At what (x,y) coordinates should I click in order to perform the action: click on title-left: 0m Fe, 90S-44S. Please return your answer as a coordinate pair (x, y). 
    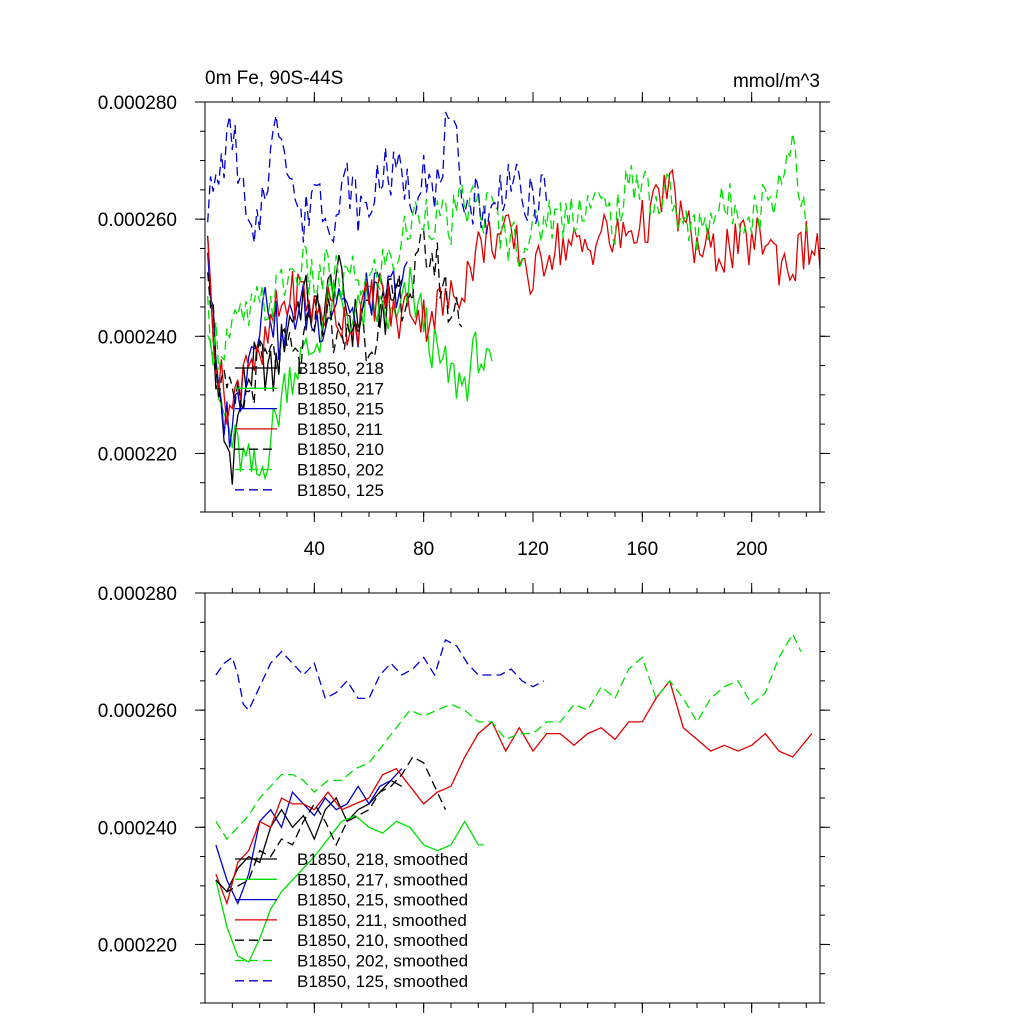
    Looking at the image, I should click on (274, 78).